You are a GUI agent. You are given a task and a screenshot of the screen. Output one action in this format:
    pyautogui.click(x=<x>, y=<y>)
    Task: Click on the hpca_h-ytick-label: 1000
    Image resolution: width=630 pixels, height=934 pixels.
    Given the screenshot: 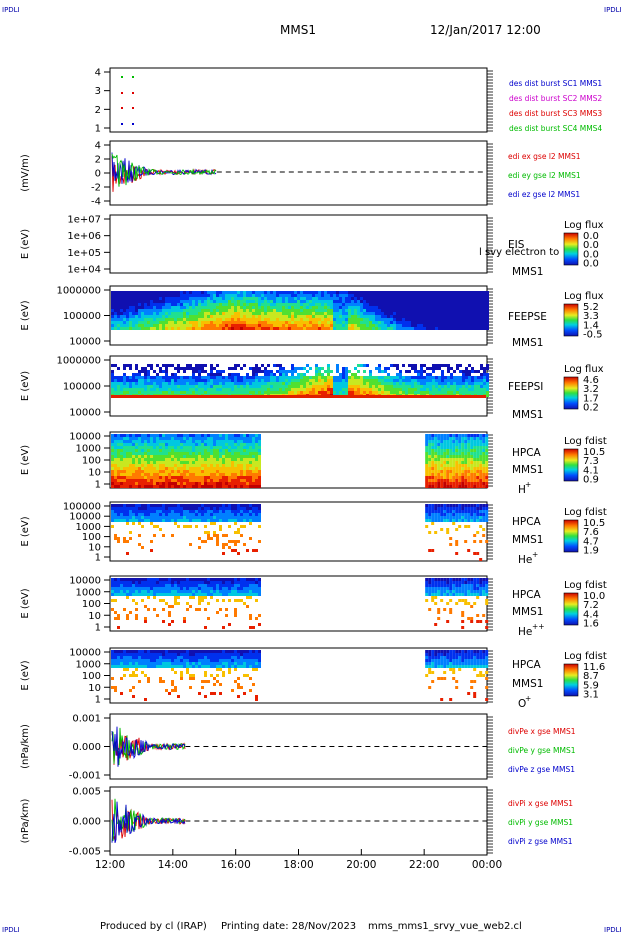 What is the action you would take?
    pyautogui.click(x=88, y=449)
    